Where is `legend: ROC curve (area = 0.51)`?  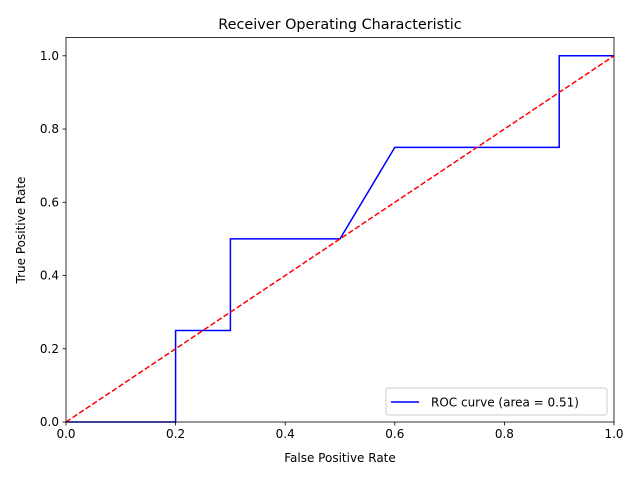
legend: ROC curve (area = 0.51) is located at coordinates (496, 401).